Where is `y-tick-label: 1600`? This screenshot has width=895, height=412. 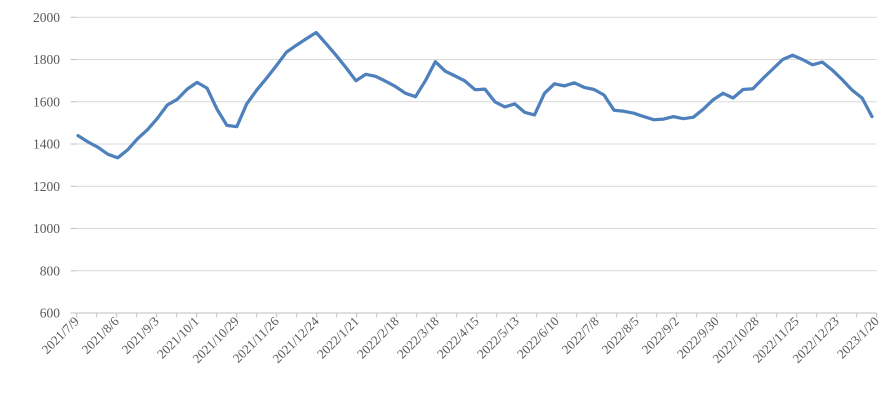 y-tick-label: 1600 is located at coordinates (46, 101).